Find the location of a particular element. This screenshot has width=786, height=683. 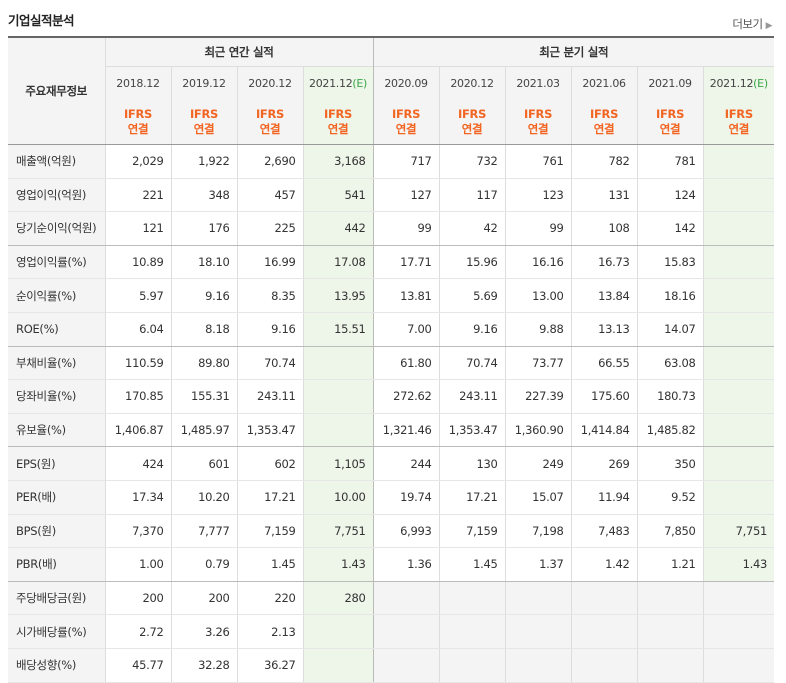

period-label: 2021.12 is located at coordinates (331, 83).